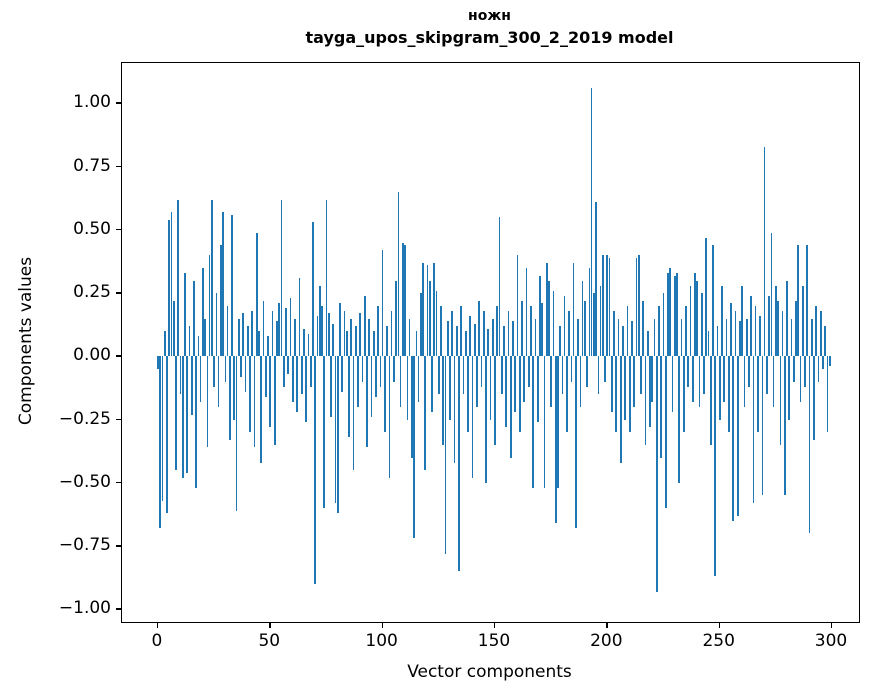  I want to click on y-tick-label: −0.25, so click(84, 418).